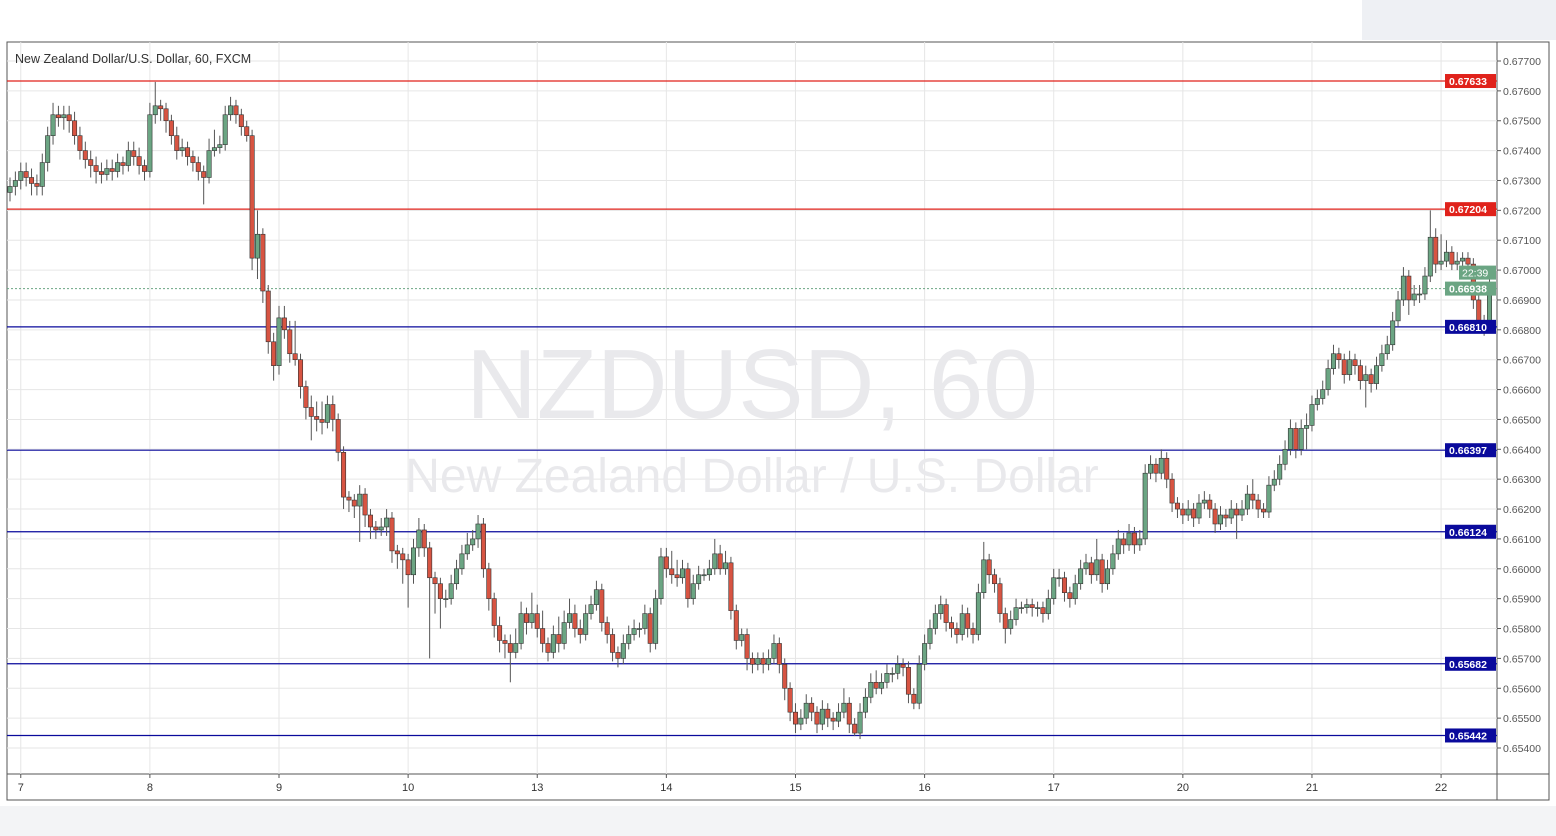 This screenshot has width=1556, height=836. What do you see at coordinates (1468, 290) in the screenshot?
I see `current-price-label: 0.66938` at bounding box center [1468, 290].